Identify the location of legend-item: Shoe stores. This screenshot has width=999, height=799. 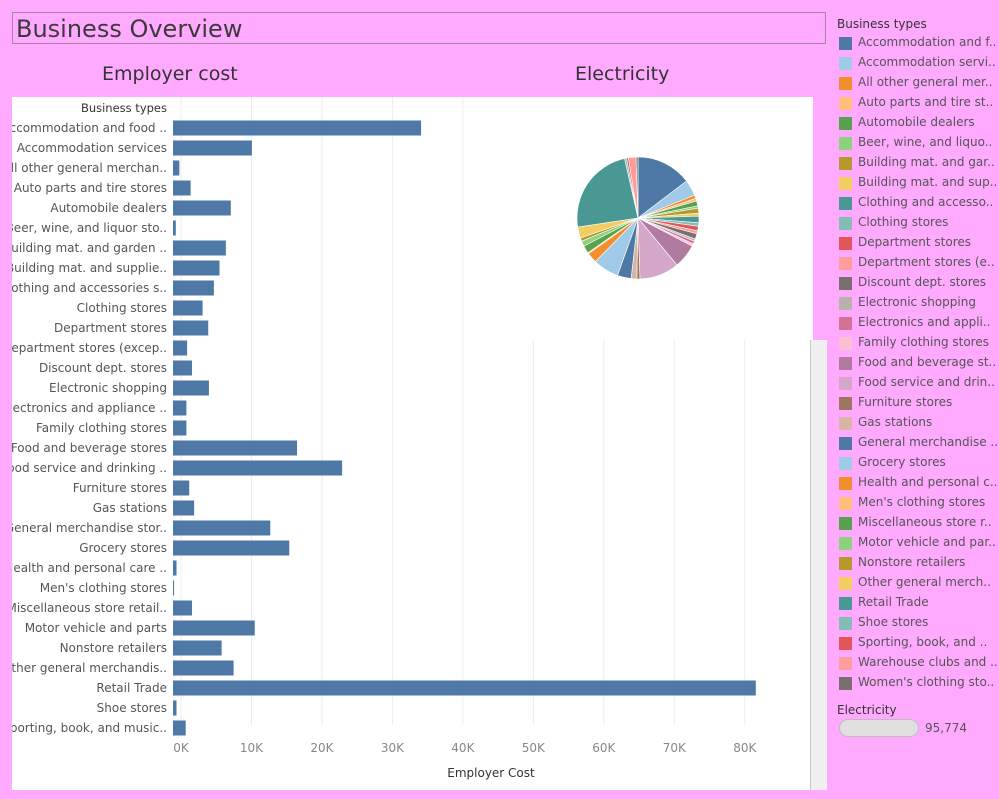
(918, 624).